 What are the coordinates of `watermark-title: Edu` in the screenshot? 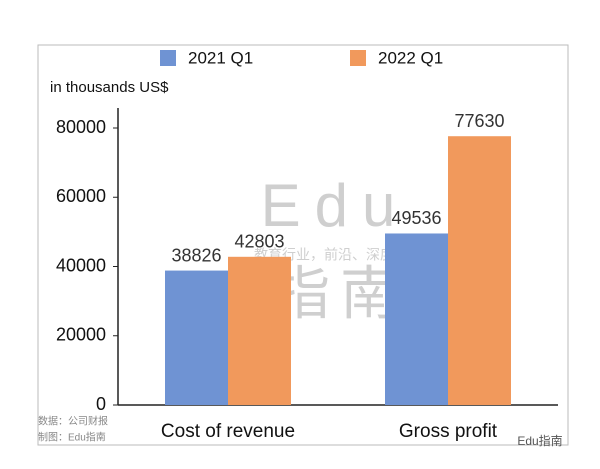 It's located at (335, 205).